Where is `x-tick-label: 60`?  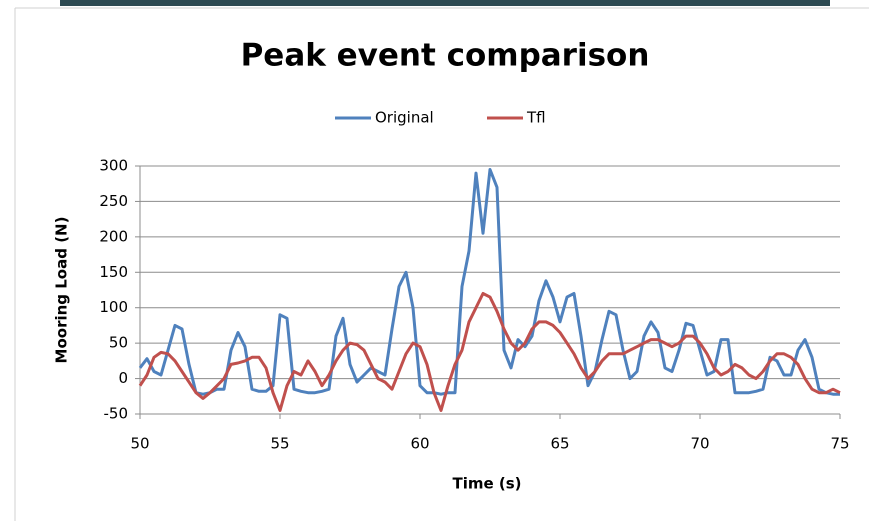 x-tick-label: 60 is located at coordinates (419, 444).